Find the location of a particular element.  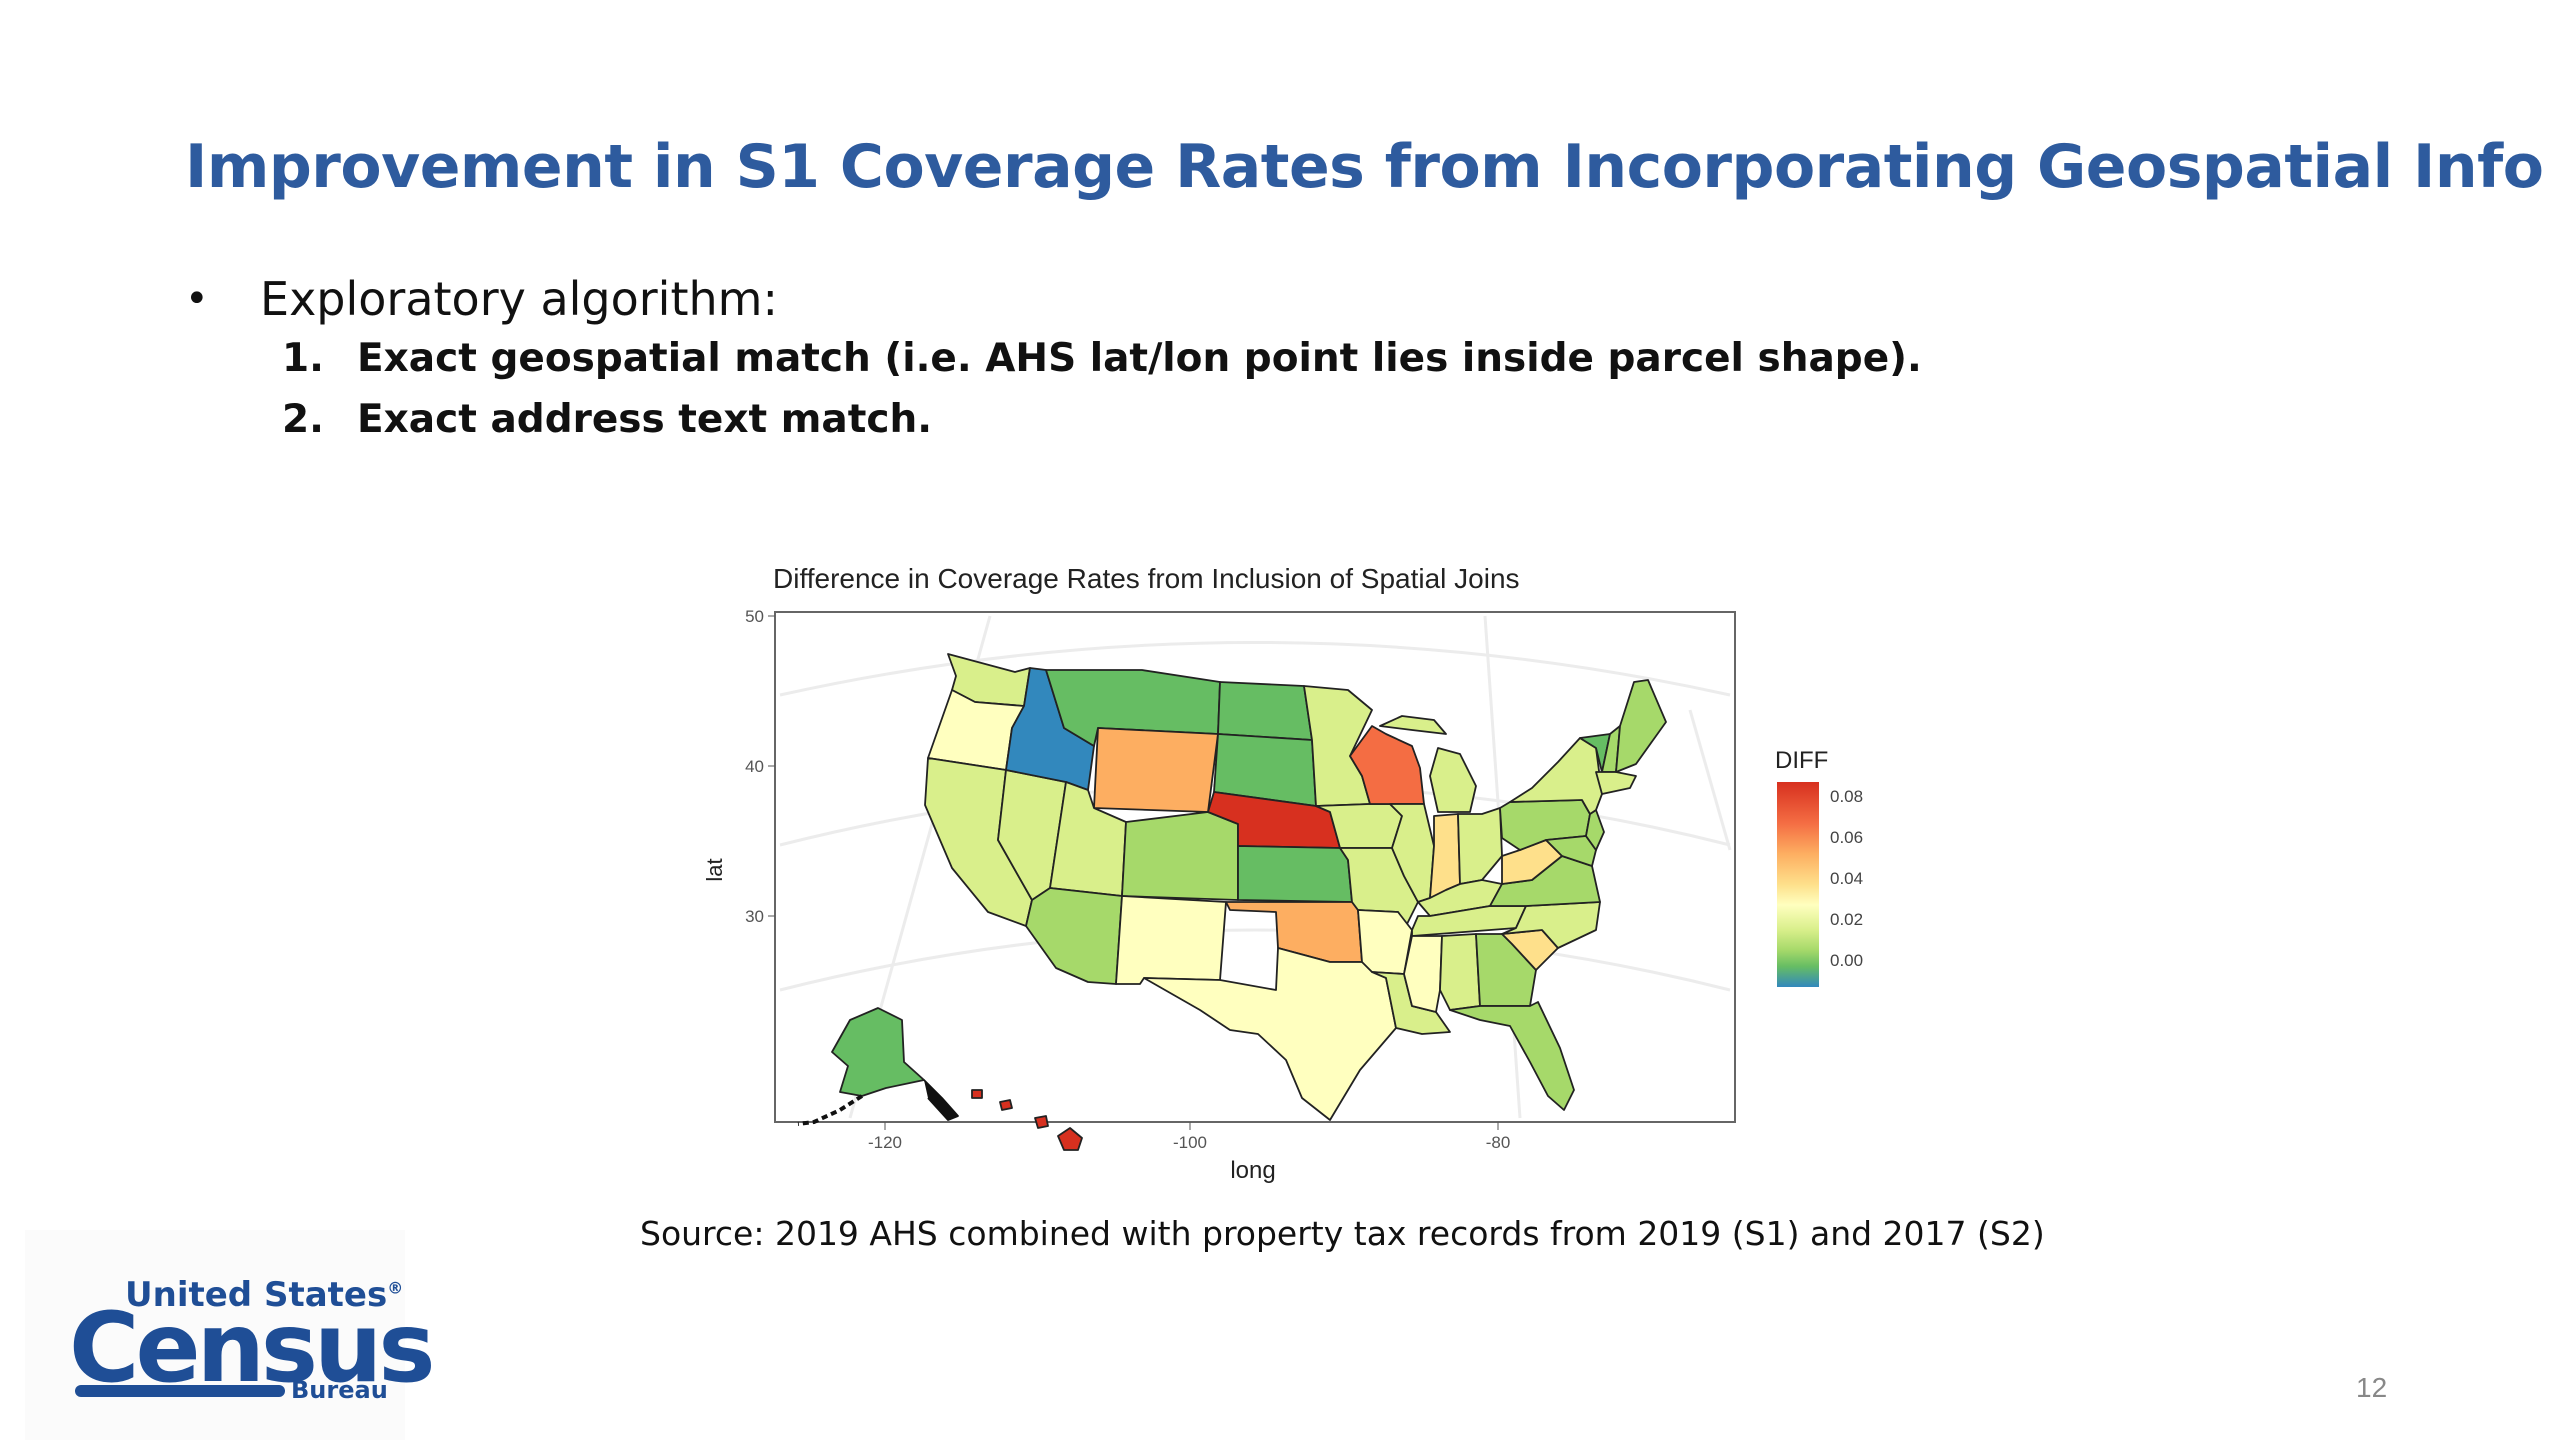

y-tick-label: 30 is located at coordinates (754, 916).